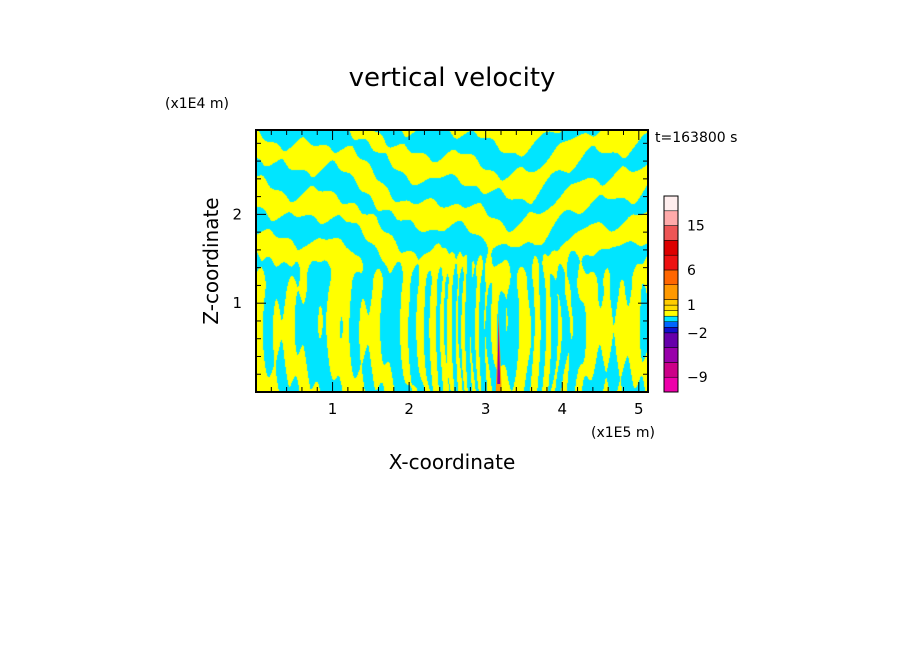  What do you see at coordinates (691, 306) in the screenshot?
I see `colorbar-tick-label: 1` at bounding box center [691, 306].